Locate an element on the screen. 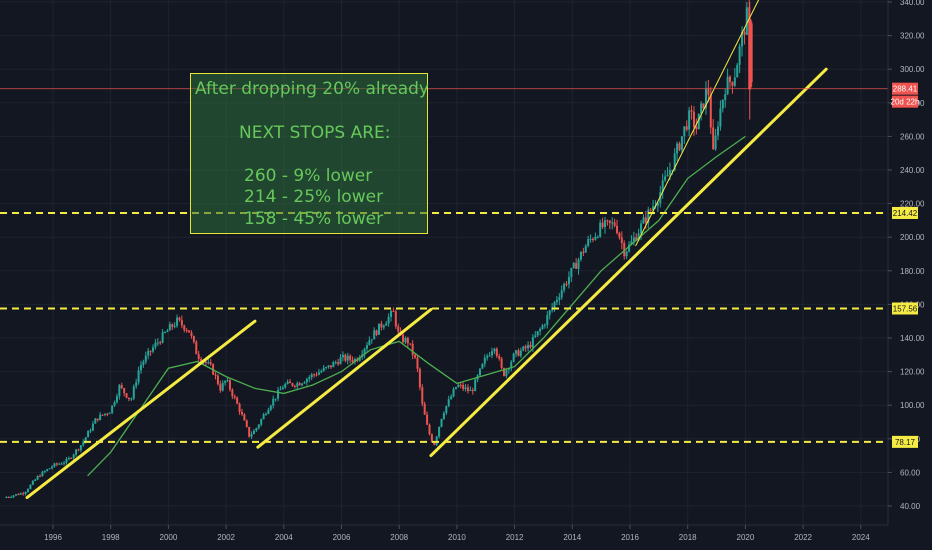  y-tick-label: 60.00 is located at coordinates (910, 472).